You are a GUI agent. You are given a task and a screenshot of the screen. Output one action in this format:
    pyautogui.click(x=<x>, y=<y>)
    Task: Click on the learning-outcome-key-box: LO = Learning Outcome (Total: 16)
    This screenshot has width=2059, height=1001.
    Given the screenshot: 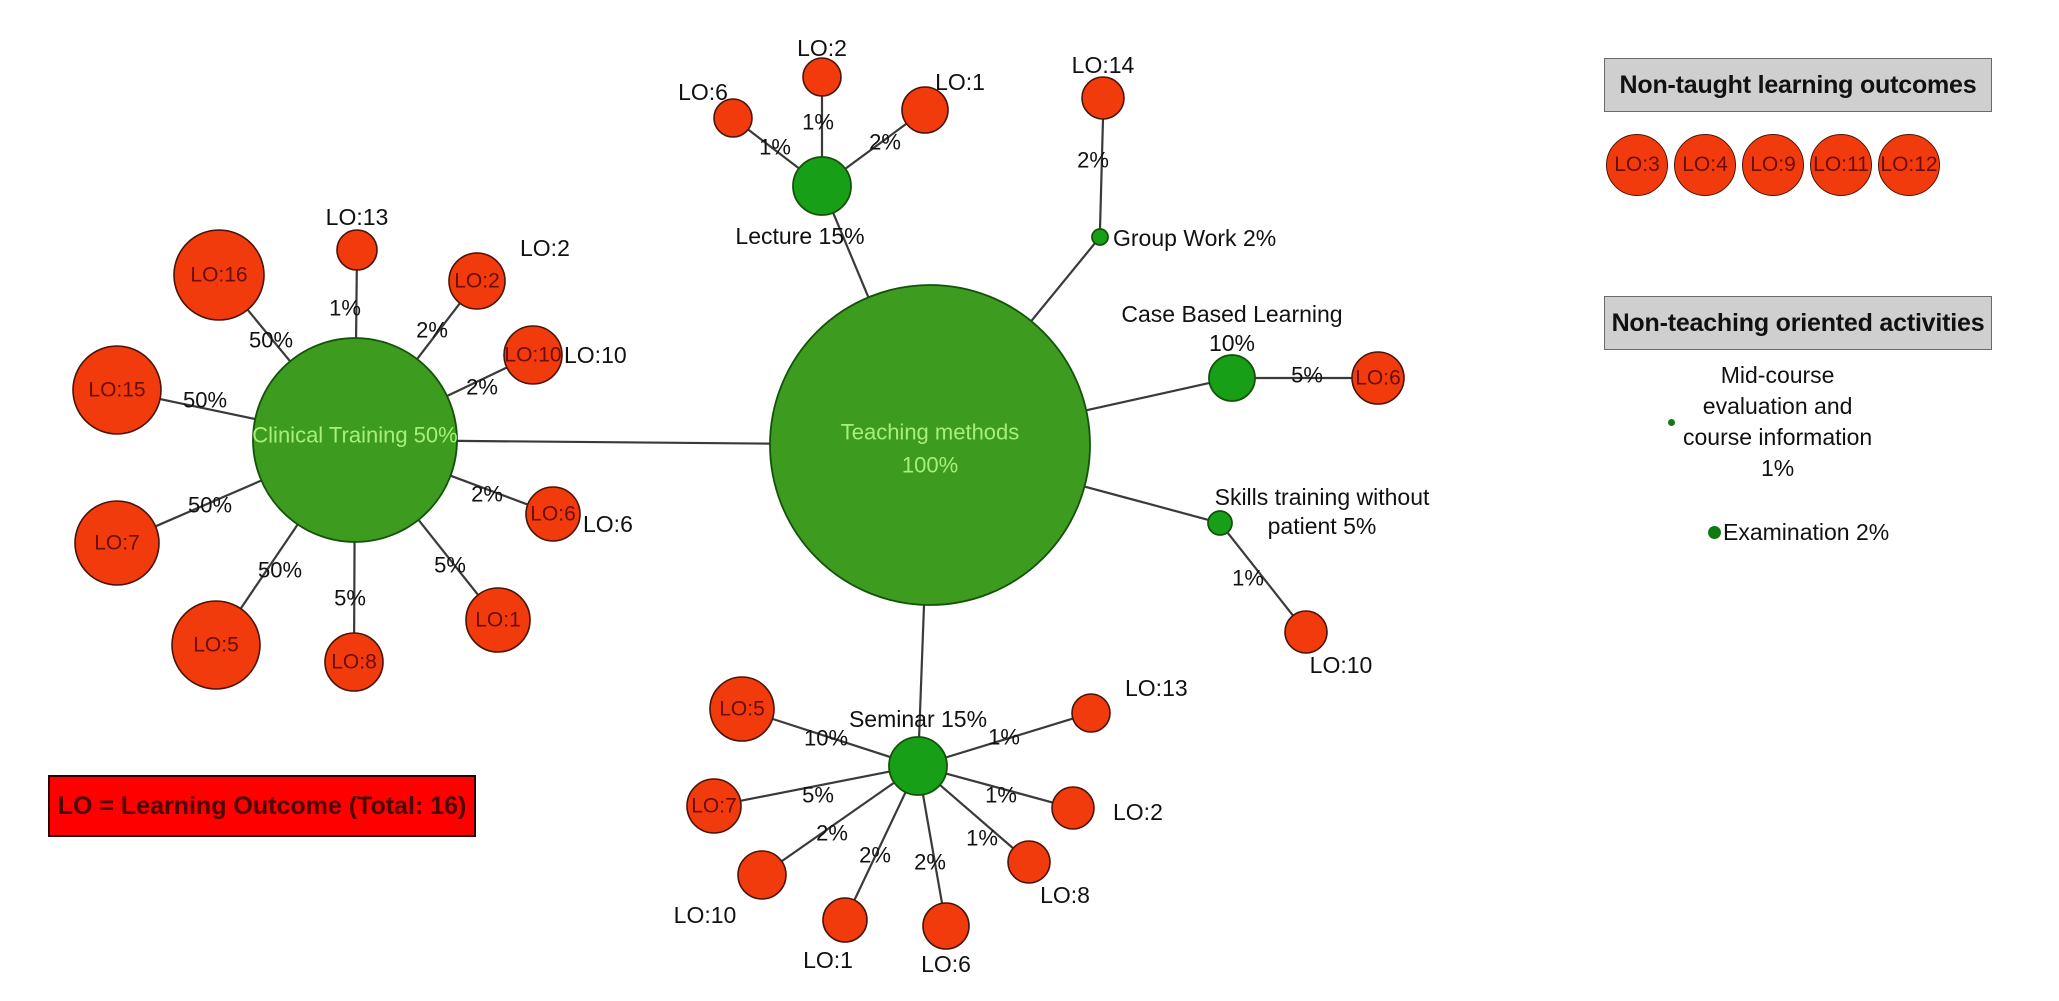 What is the action you would take?
    pyautogui.click(x=262, y=806)
    